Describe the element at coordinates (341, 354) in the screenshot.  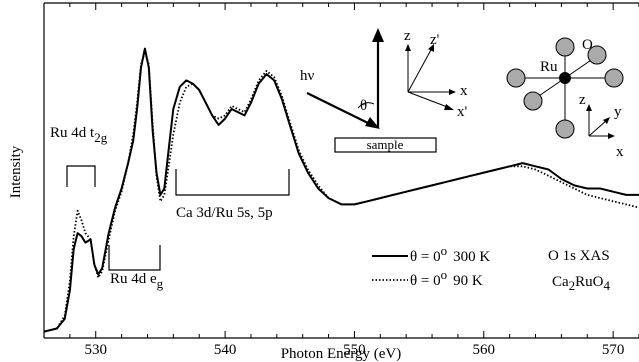
I see `x-axis-title: Photon Energy (eV)` at that location.